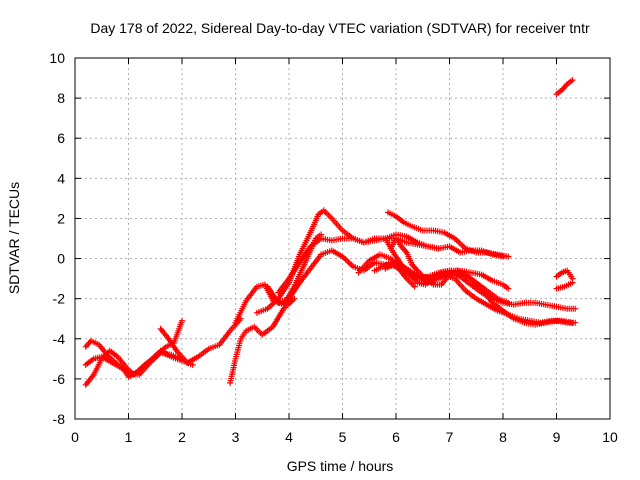 This screenshot has width=640, height=480. I want to click on x-tick-label: 1, so click(129, 437).